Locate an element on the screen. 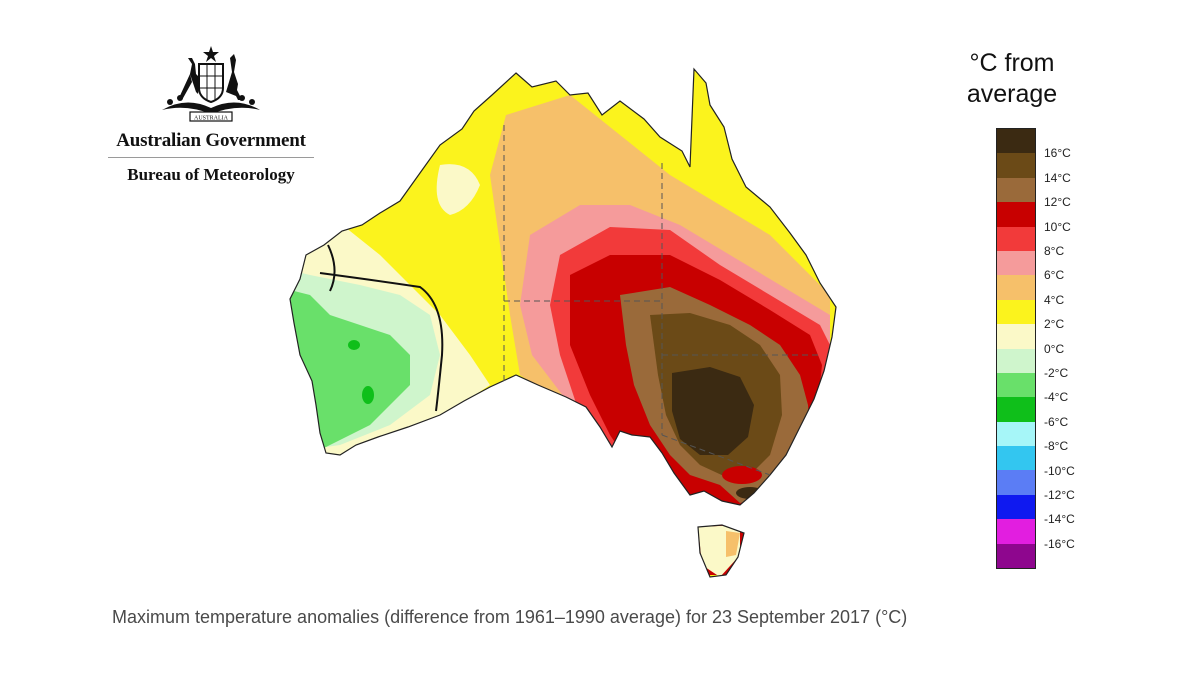 The width and height of the screenshot is (1199, 680). legend-tick-label: -8°C is located at coordinates (1056, 446).